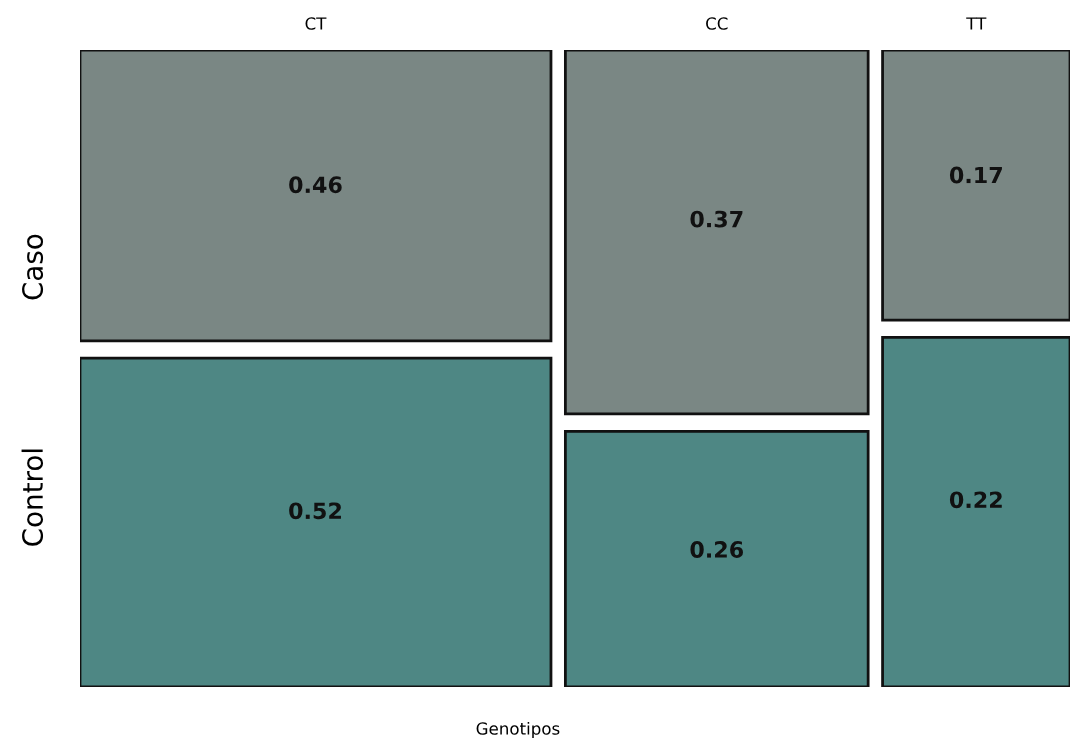 The height and width of the screenshot is (742, 1079). What do you see at coordinates (33, 267) in the screenshot?
I see `text: Caso` at bounding box center [33, 267].